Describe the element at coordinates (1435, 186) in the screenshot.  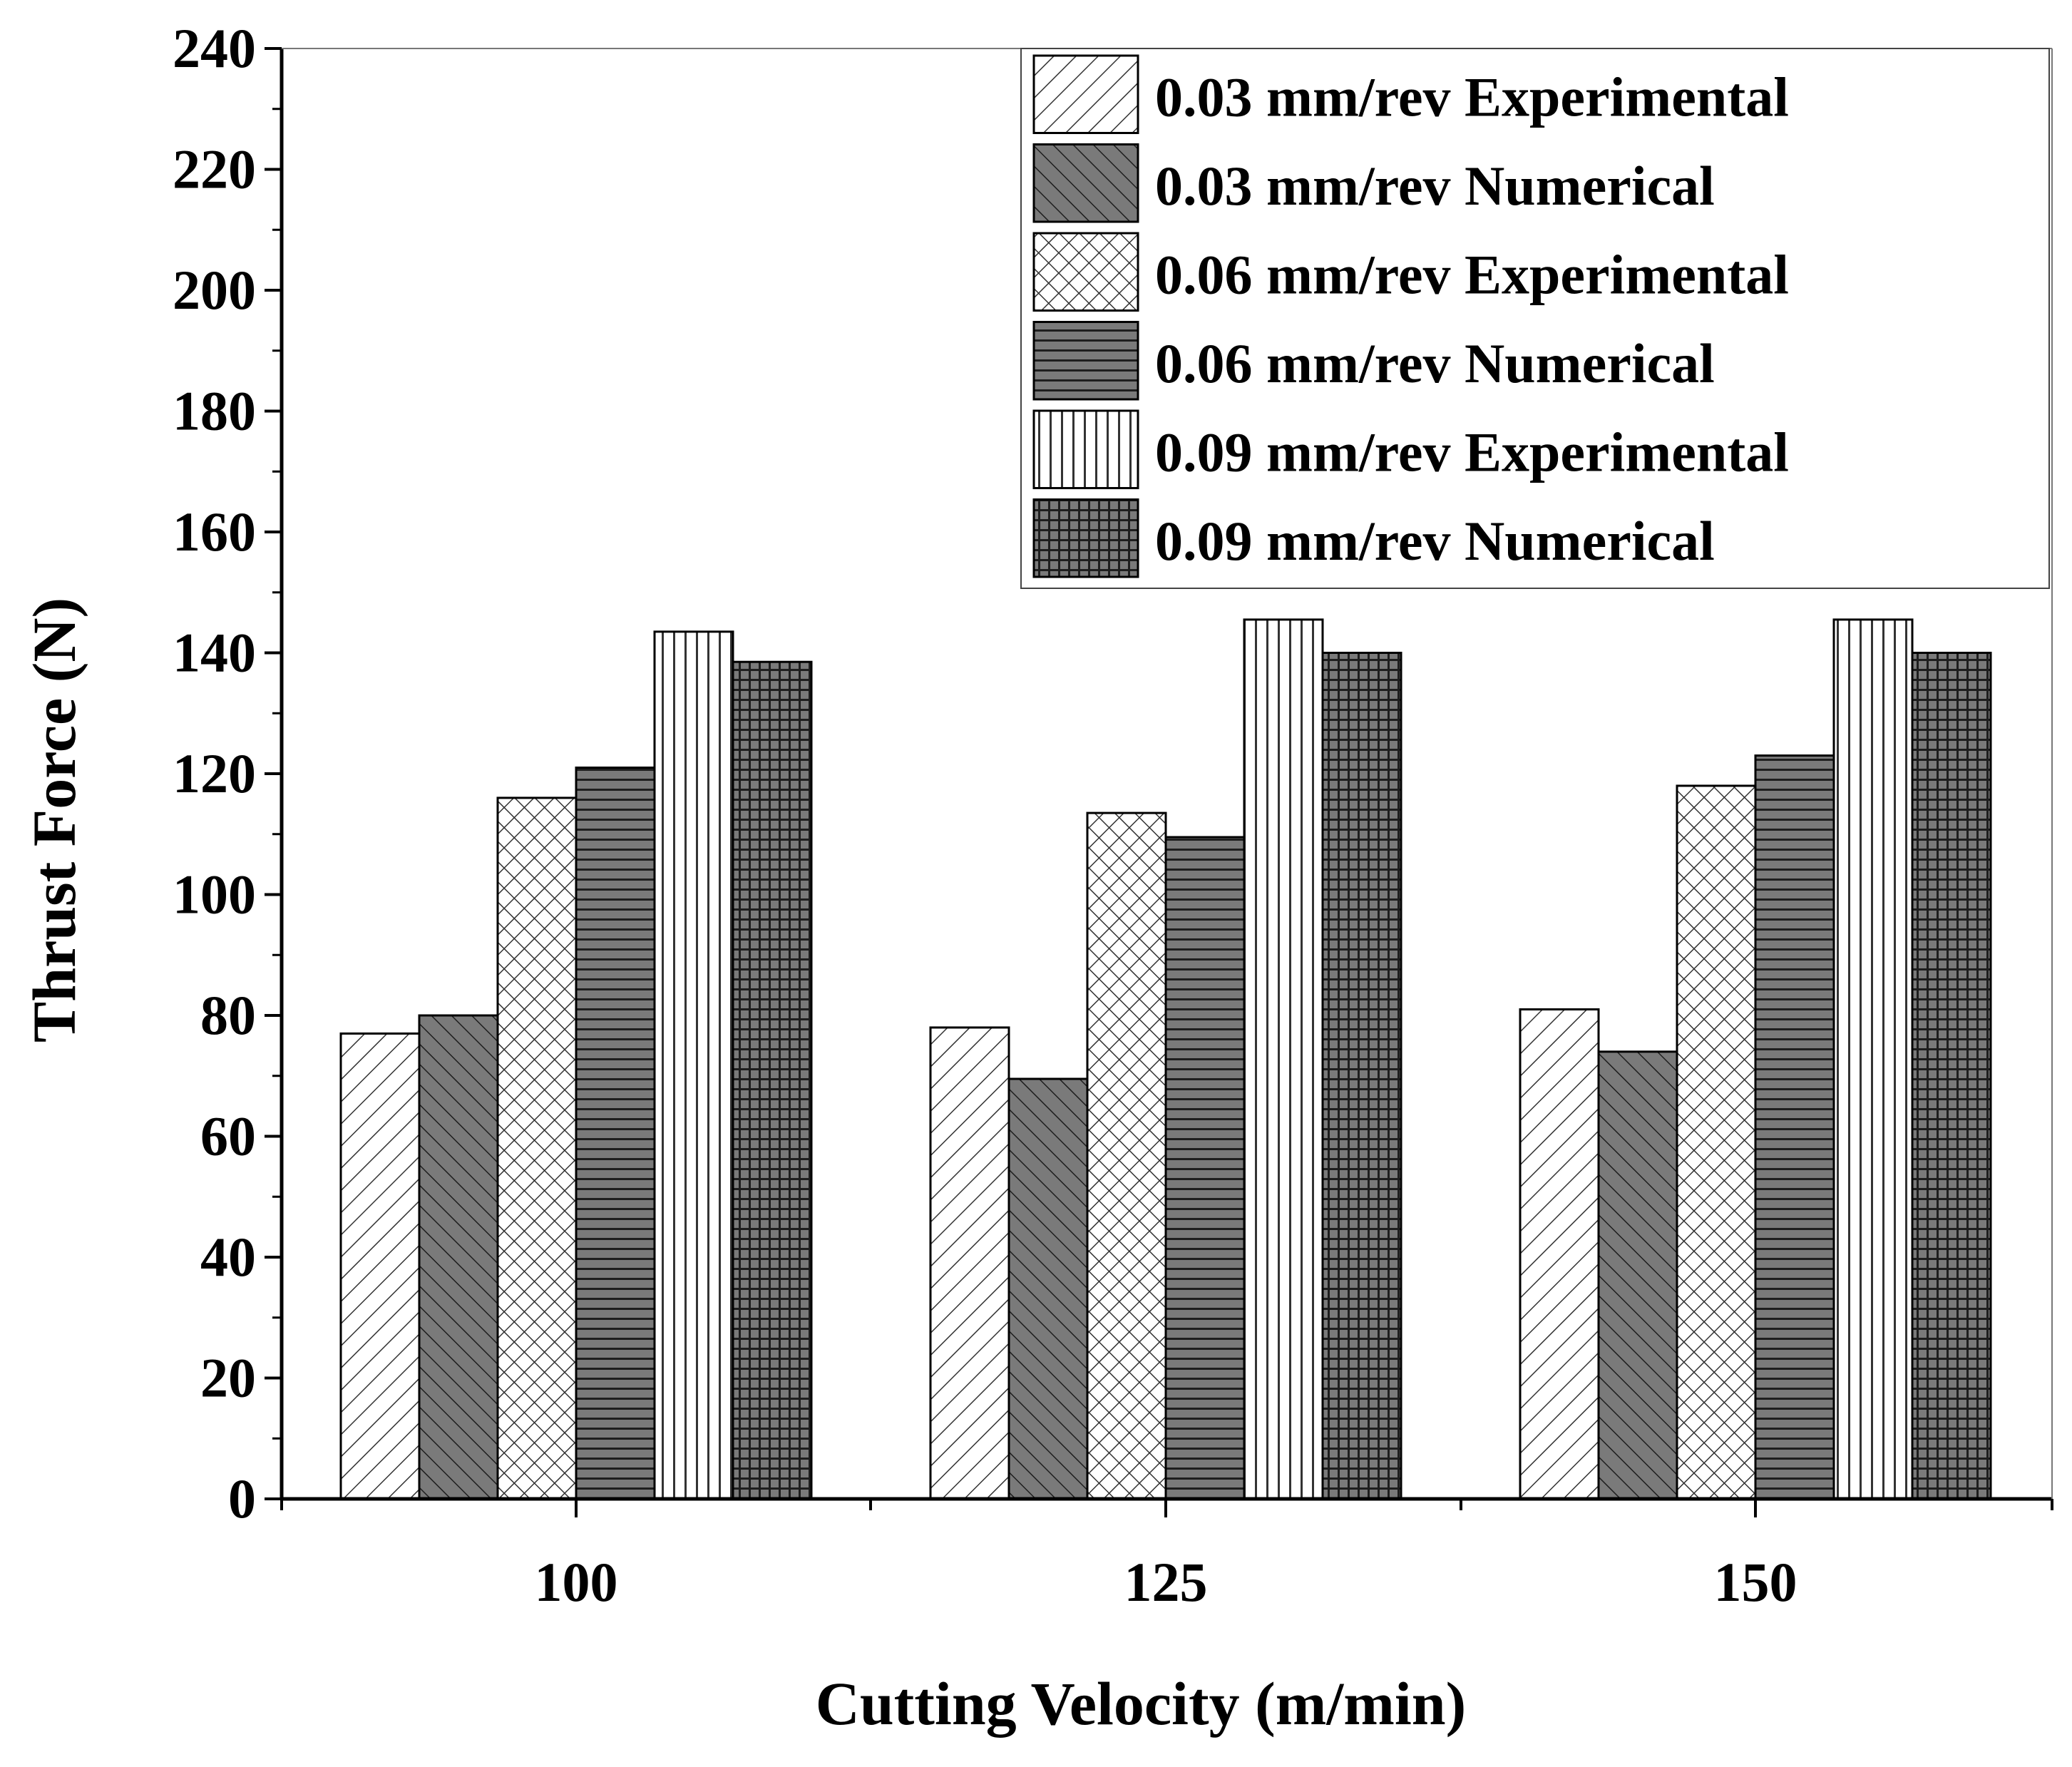
I see `legend-label-1: 0.03 mm/rev Numerical` at that location.